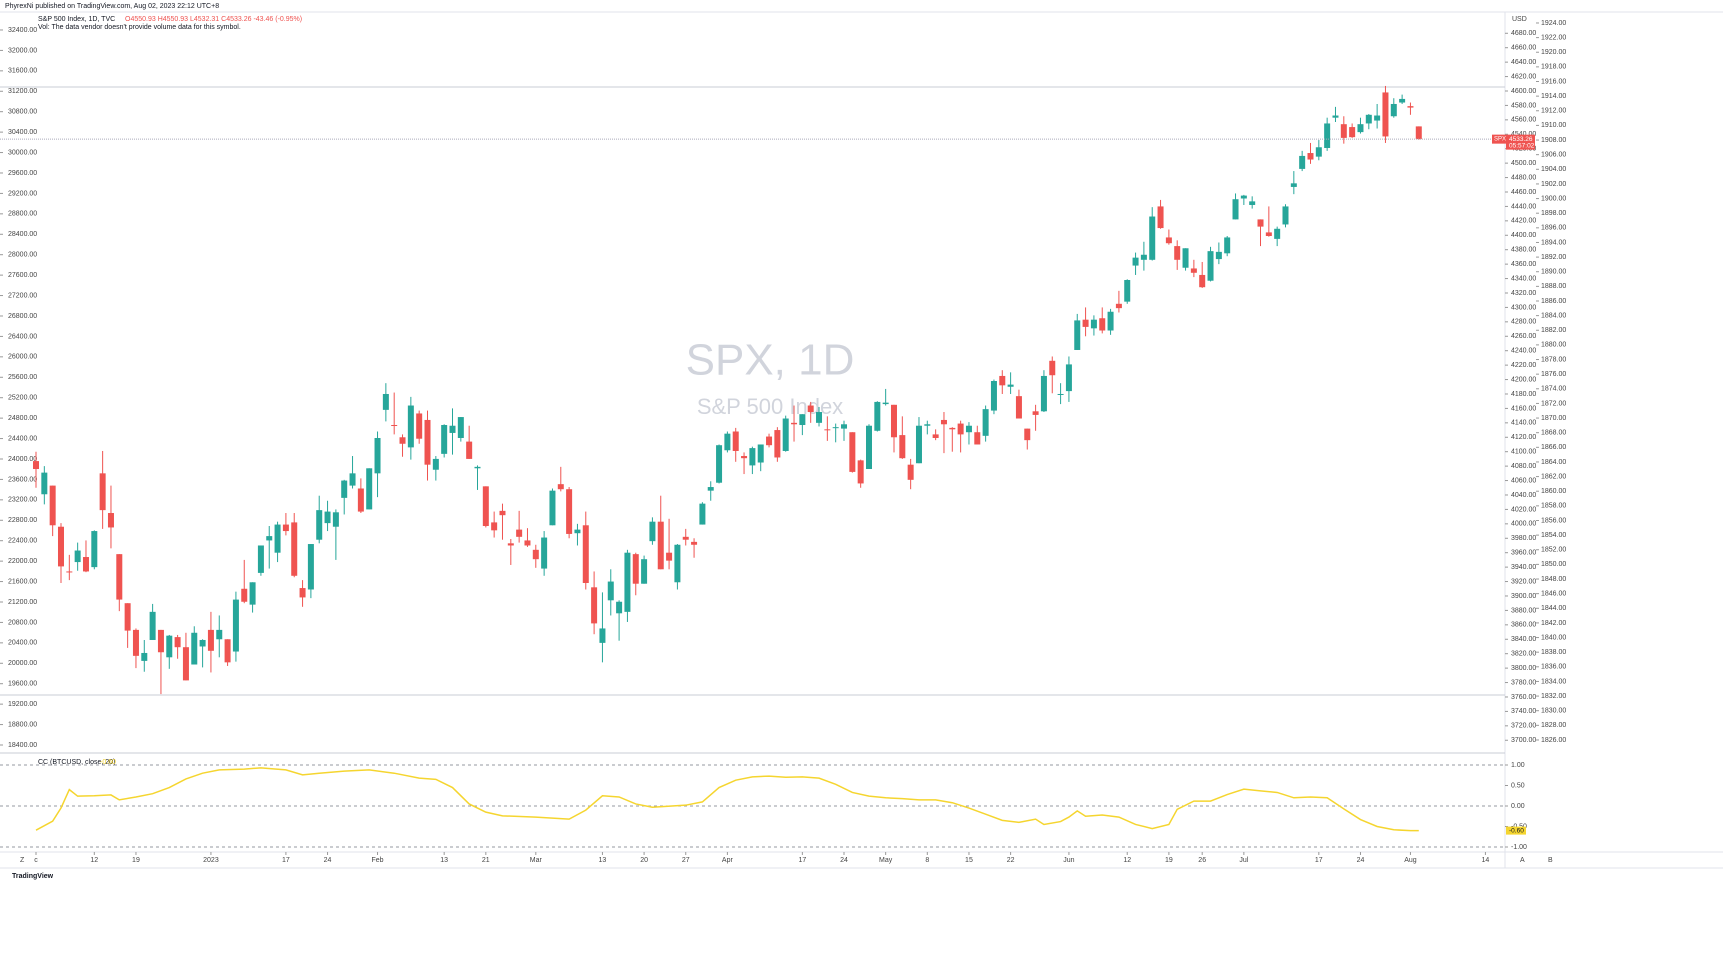 Image resolution: width=1723 pixels, height=971 pixels. I want to click on indicator-legend-value: -0.60, so click(108, 762).